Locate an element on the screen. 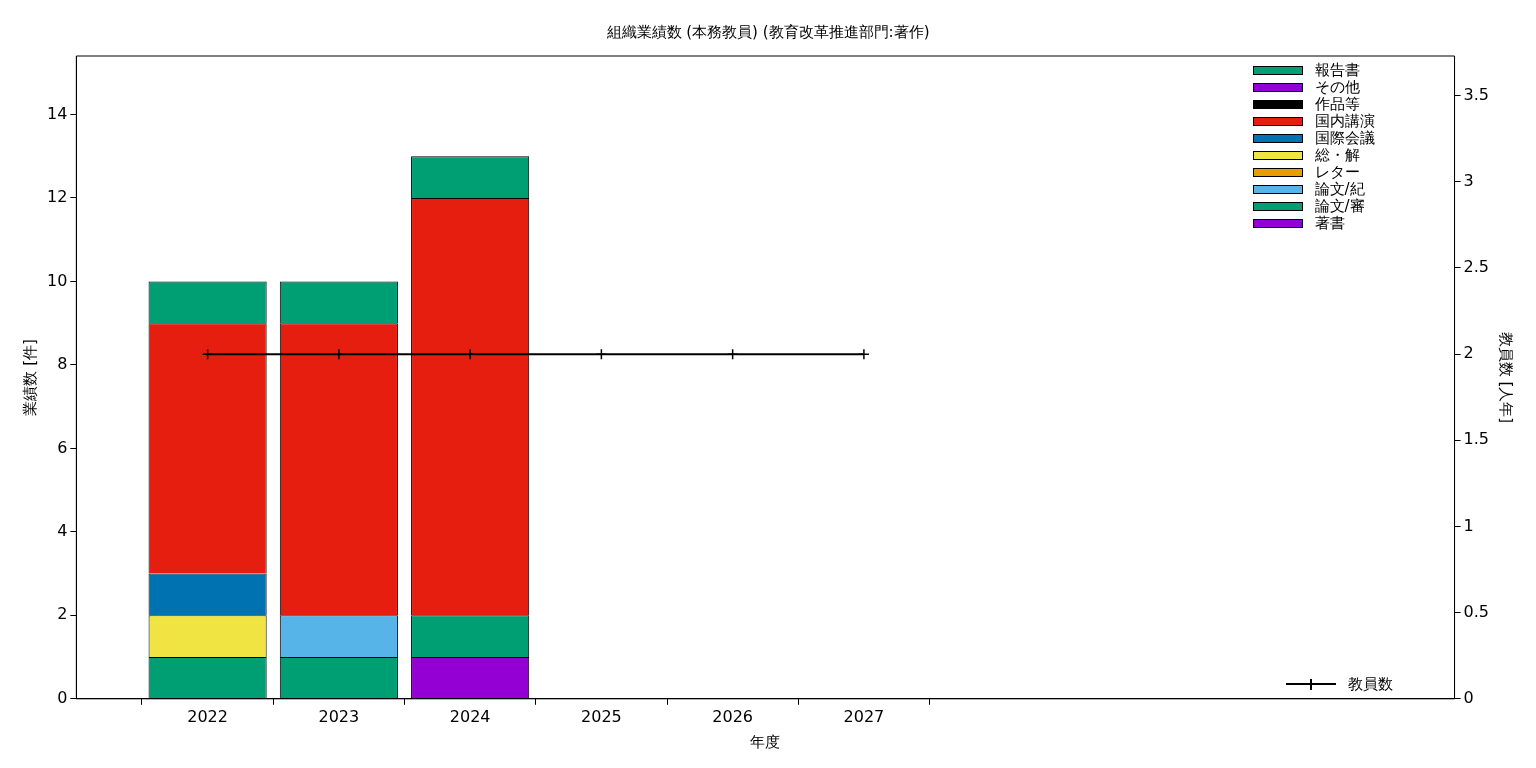 The width and height of the screenshot is (1536, 768). y-tick-label: 4 is located at coordinates (62, 530).